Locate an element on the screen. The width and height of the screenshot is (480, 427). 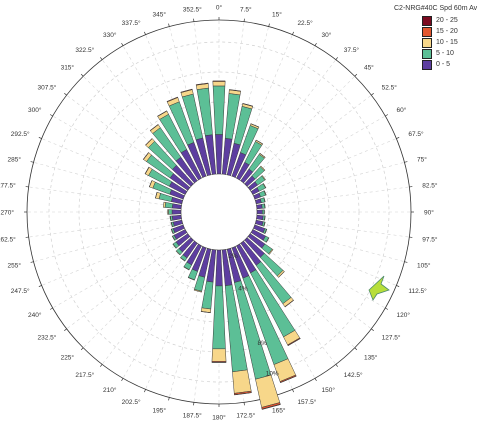
cursor-icon is located at coordinates (379, 288).